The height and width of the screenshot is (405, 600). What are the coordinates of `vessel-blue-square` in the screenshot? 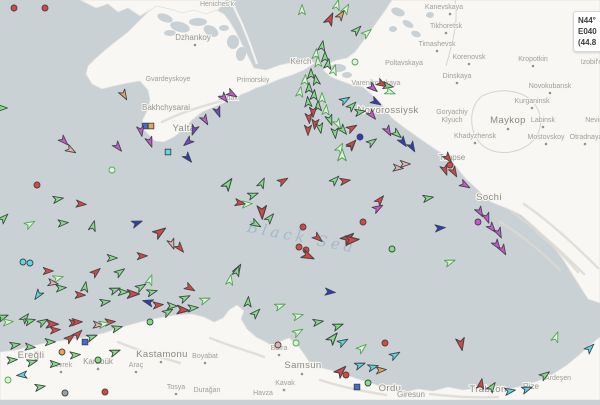 It's located at (357, 387).